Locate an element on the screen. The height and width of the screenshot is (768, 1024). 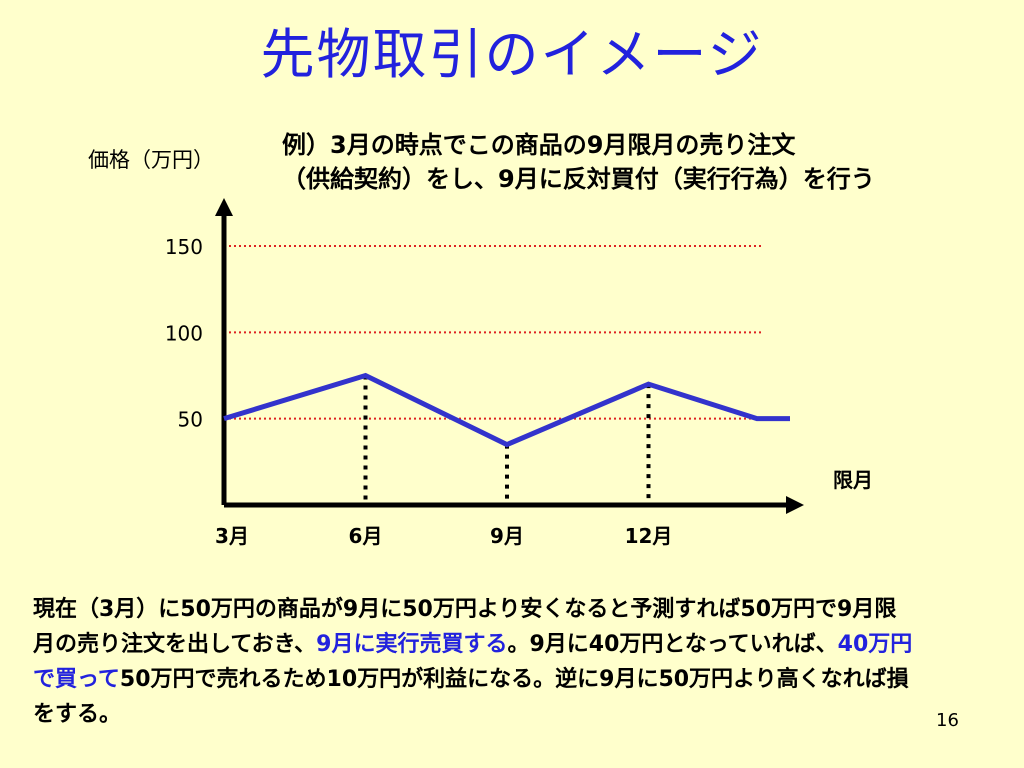
price-series-line is located at coordinates (506, 410).